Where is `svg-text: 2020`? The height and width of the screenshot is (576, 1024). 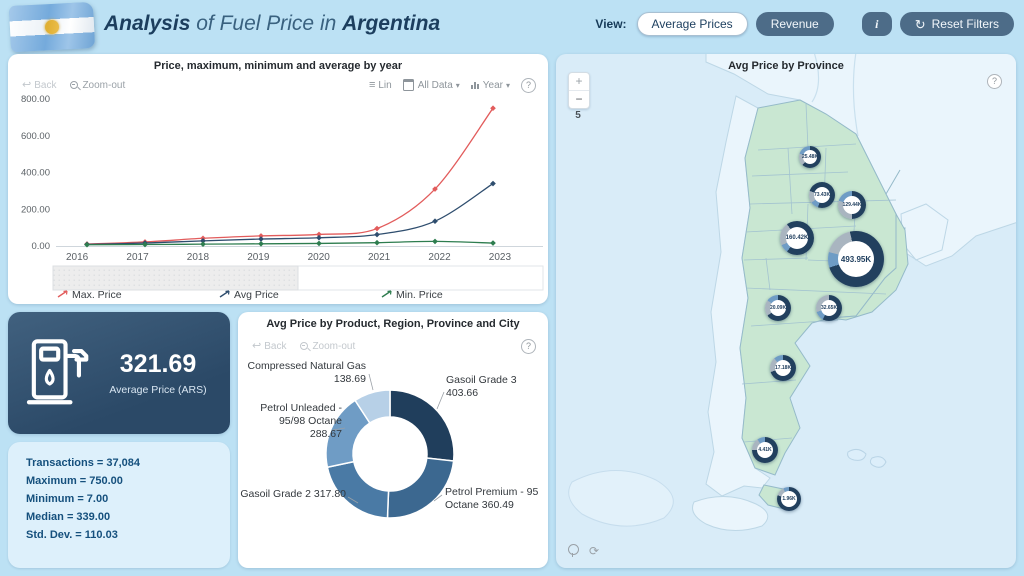 svg-text: 2020 is located at coordinates (319, 257).